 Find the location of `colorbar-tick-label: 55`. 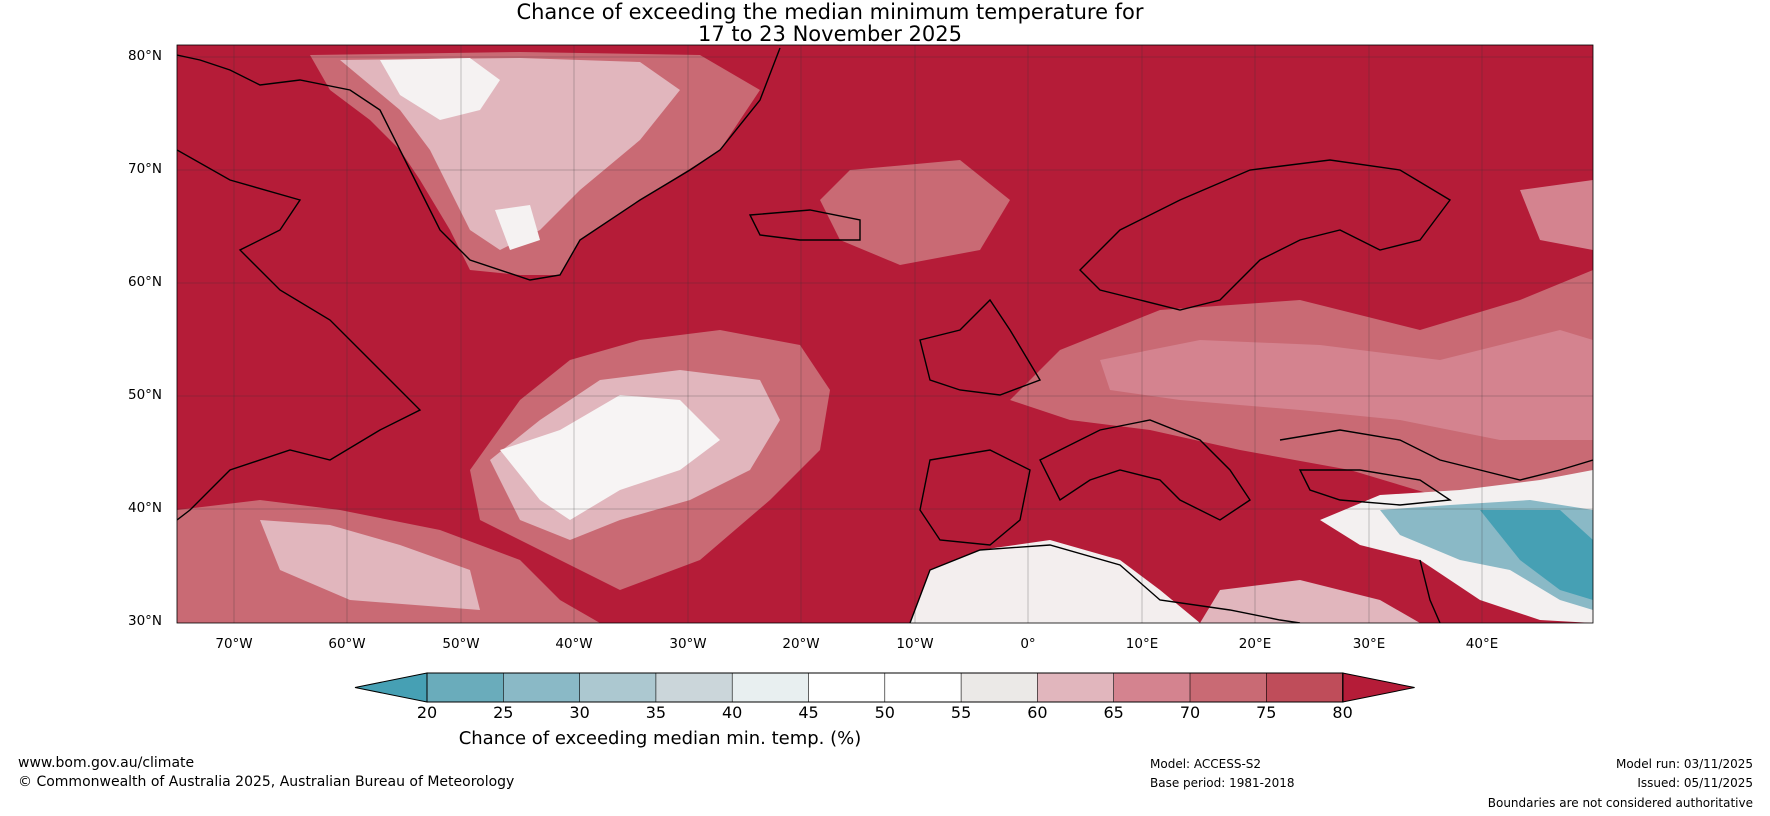

colorbar-tick-label: 55 is located at coordinates (961, 712).